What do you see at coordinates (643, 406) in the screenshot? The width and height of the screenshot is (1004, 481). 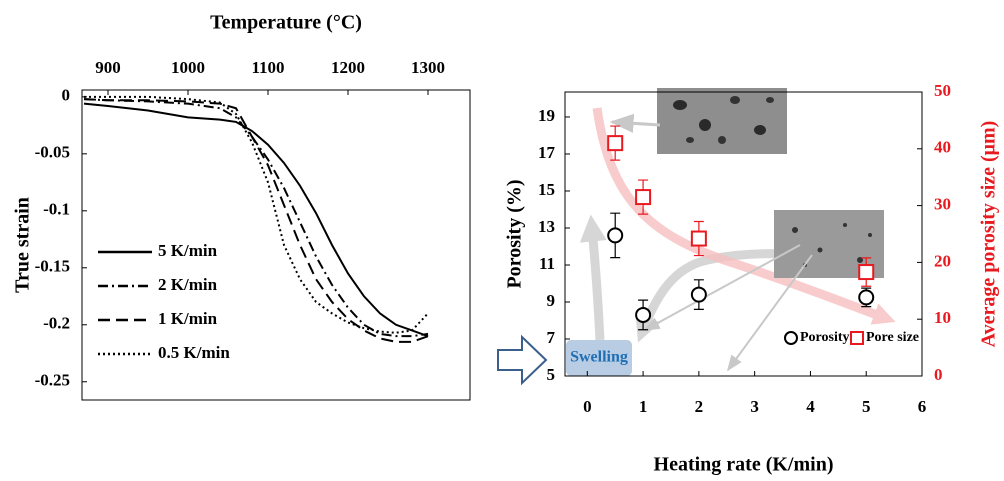 I see `x-tick-label: 1` at bounding box center [643, 406].